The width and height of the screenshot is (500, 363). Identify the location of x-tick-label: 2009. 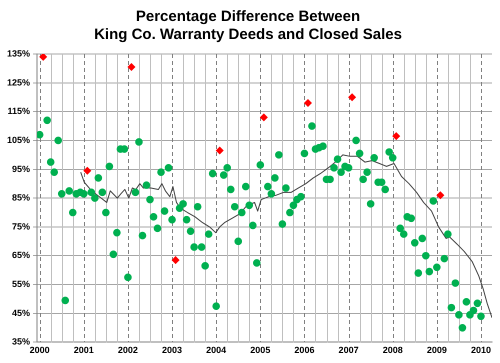
(436, 350).